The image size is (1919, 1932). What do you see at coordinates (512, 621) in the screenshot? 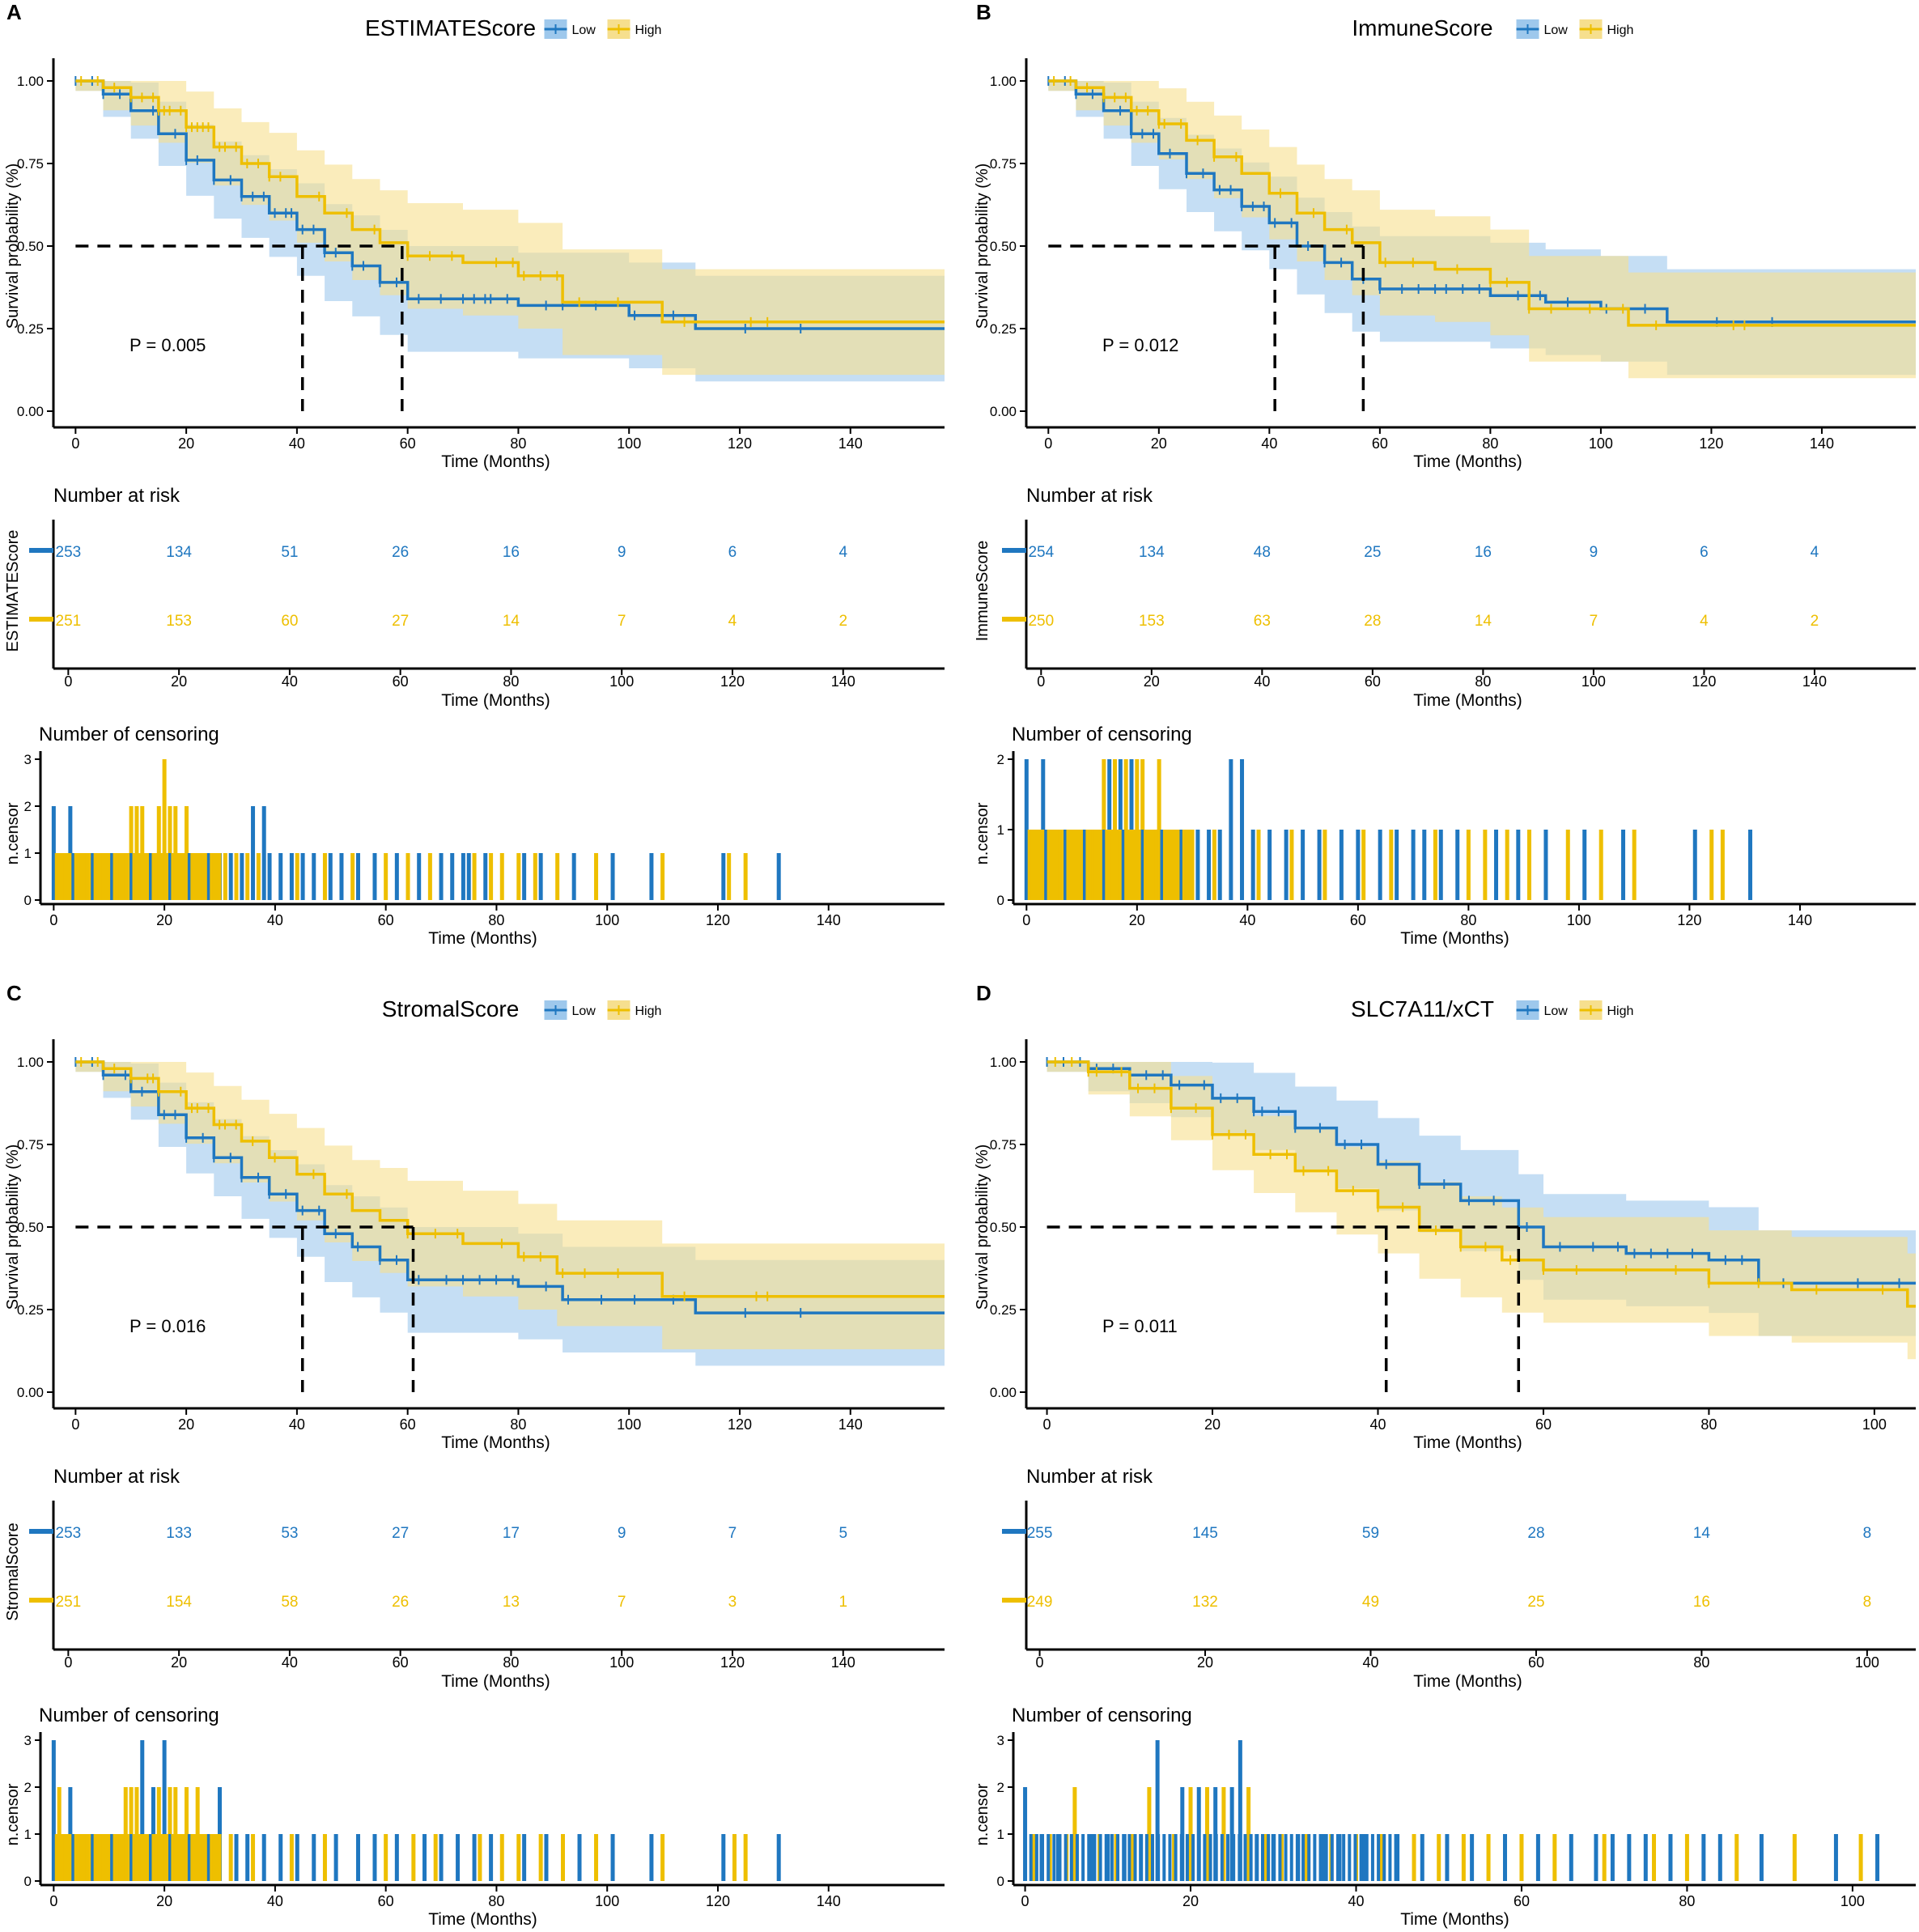
I see `risk-high-count: 14` at bounding box center [512, 621].